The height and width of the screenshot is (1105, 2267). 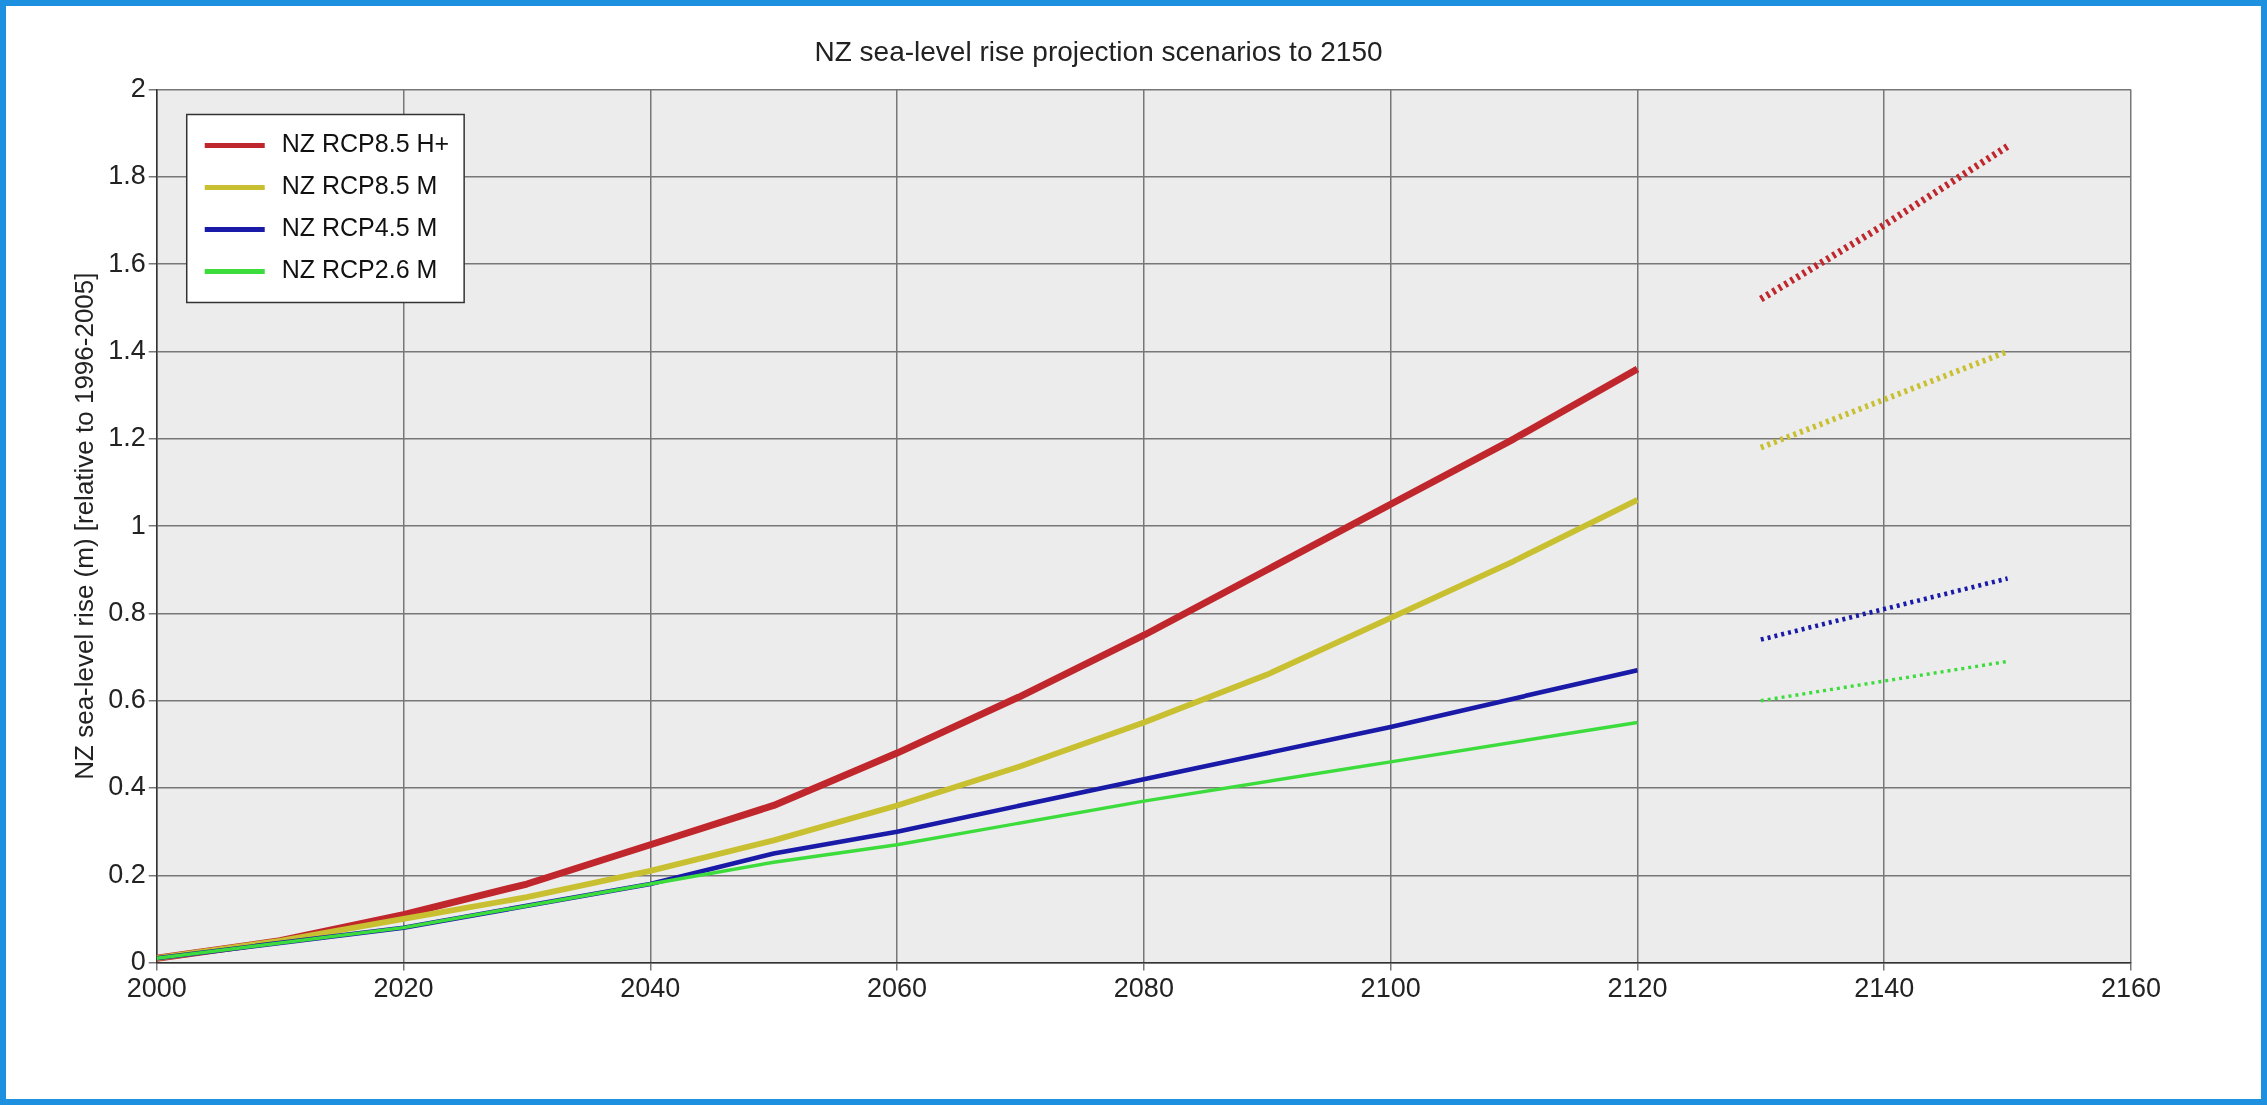 I want to click on y-tick-label: 1, so click(x=138, y=524).